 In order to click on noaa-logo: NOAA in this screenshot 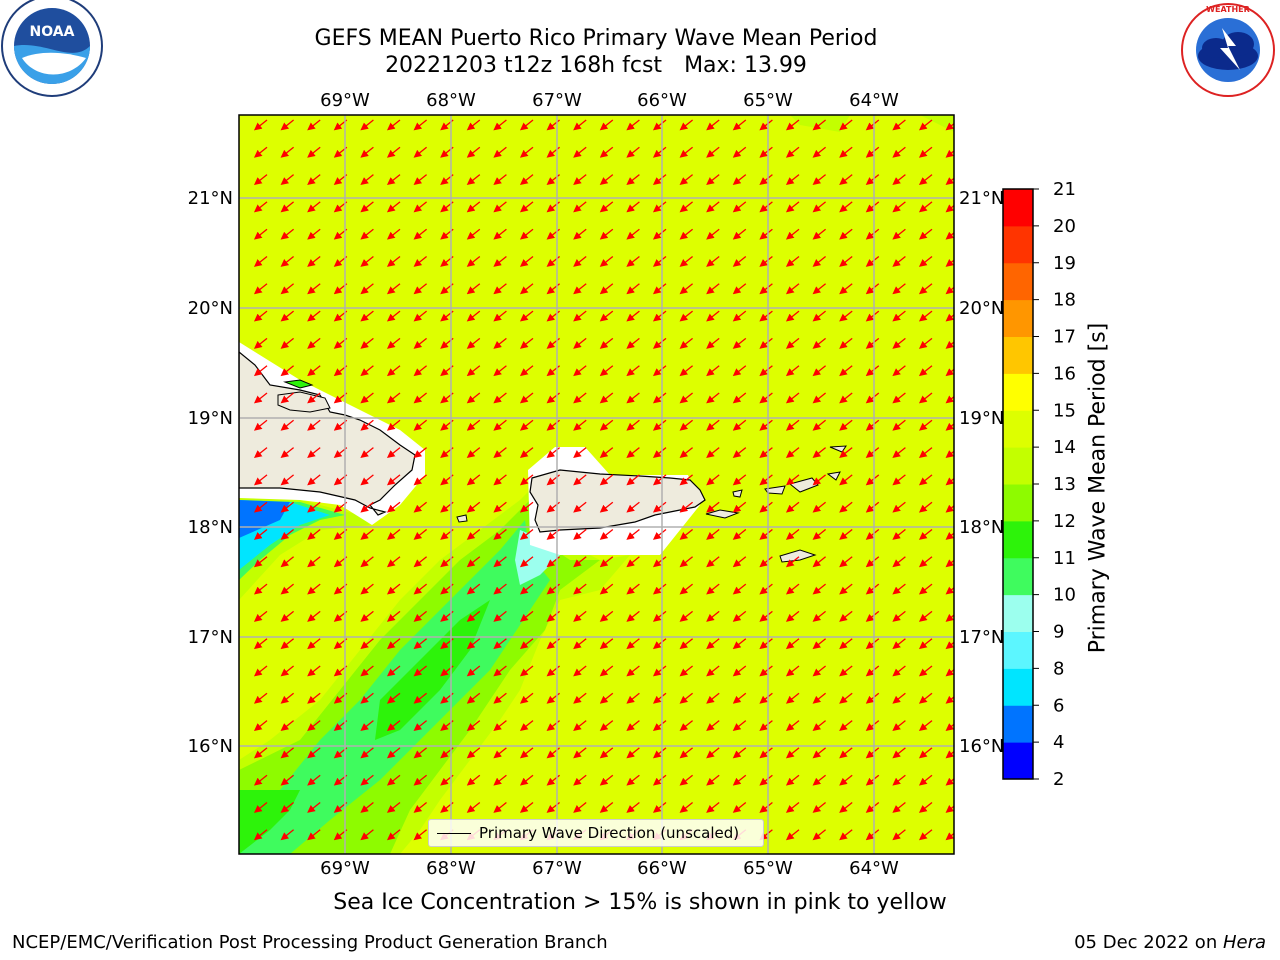, I will do `click(52, 48)`.